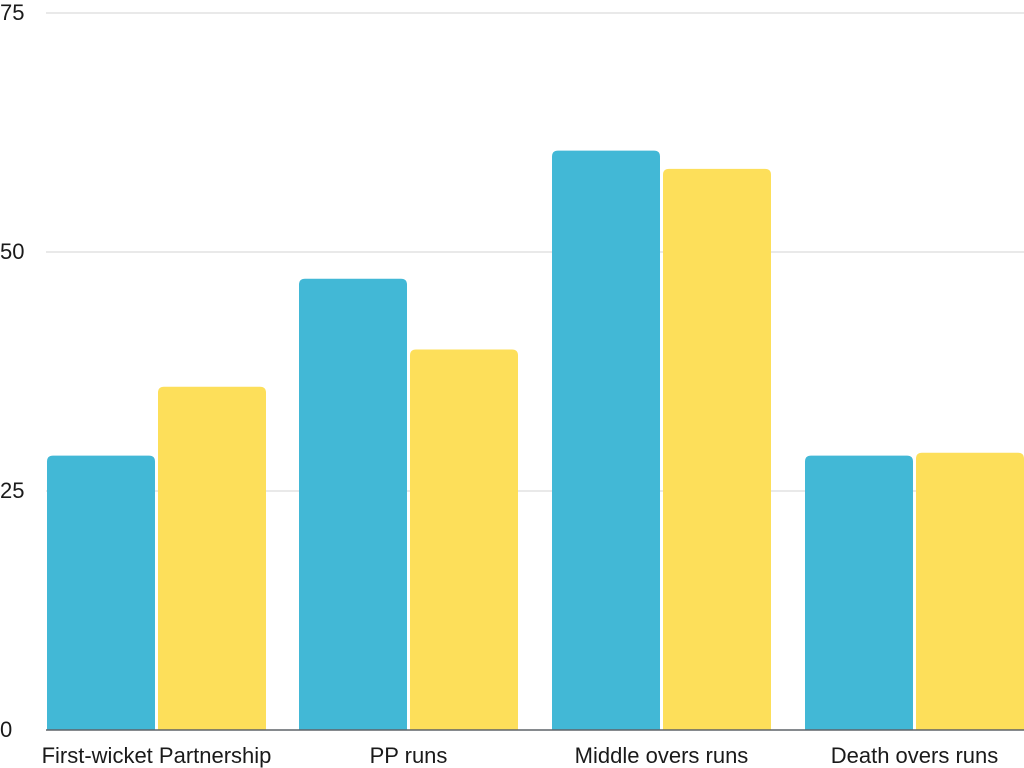  Describe the element at coordinates (12, 490) in the screenshot. I see `y-tick-label: 25` at that location.